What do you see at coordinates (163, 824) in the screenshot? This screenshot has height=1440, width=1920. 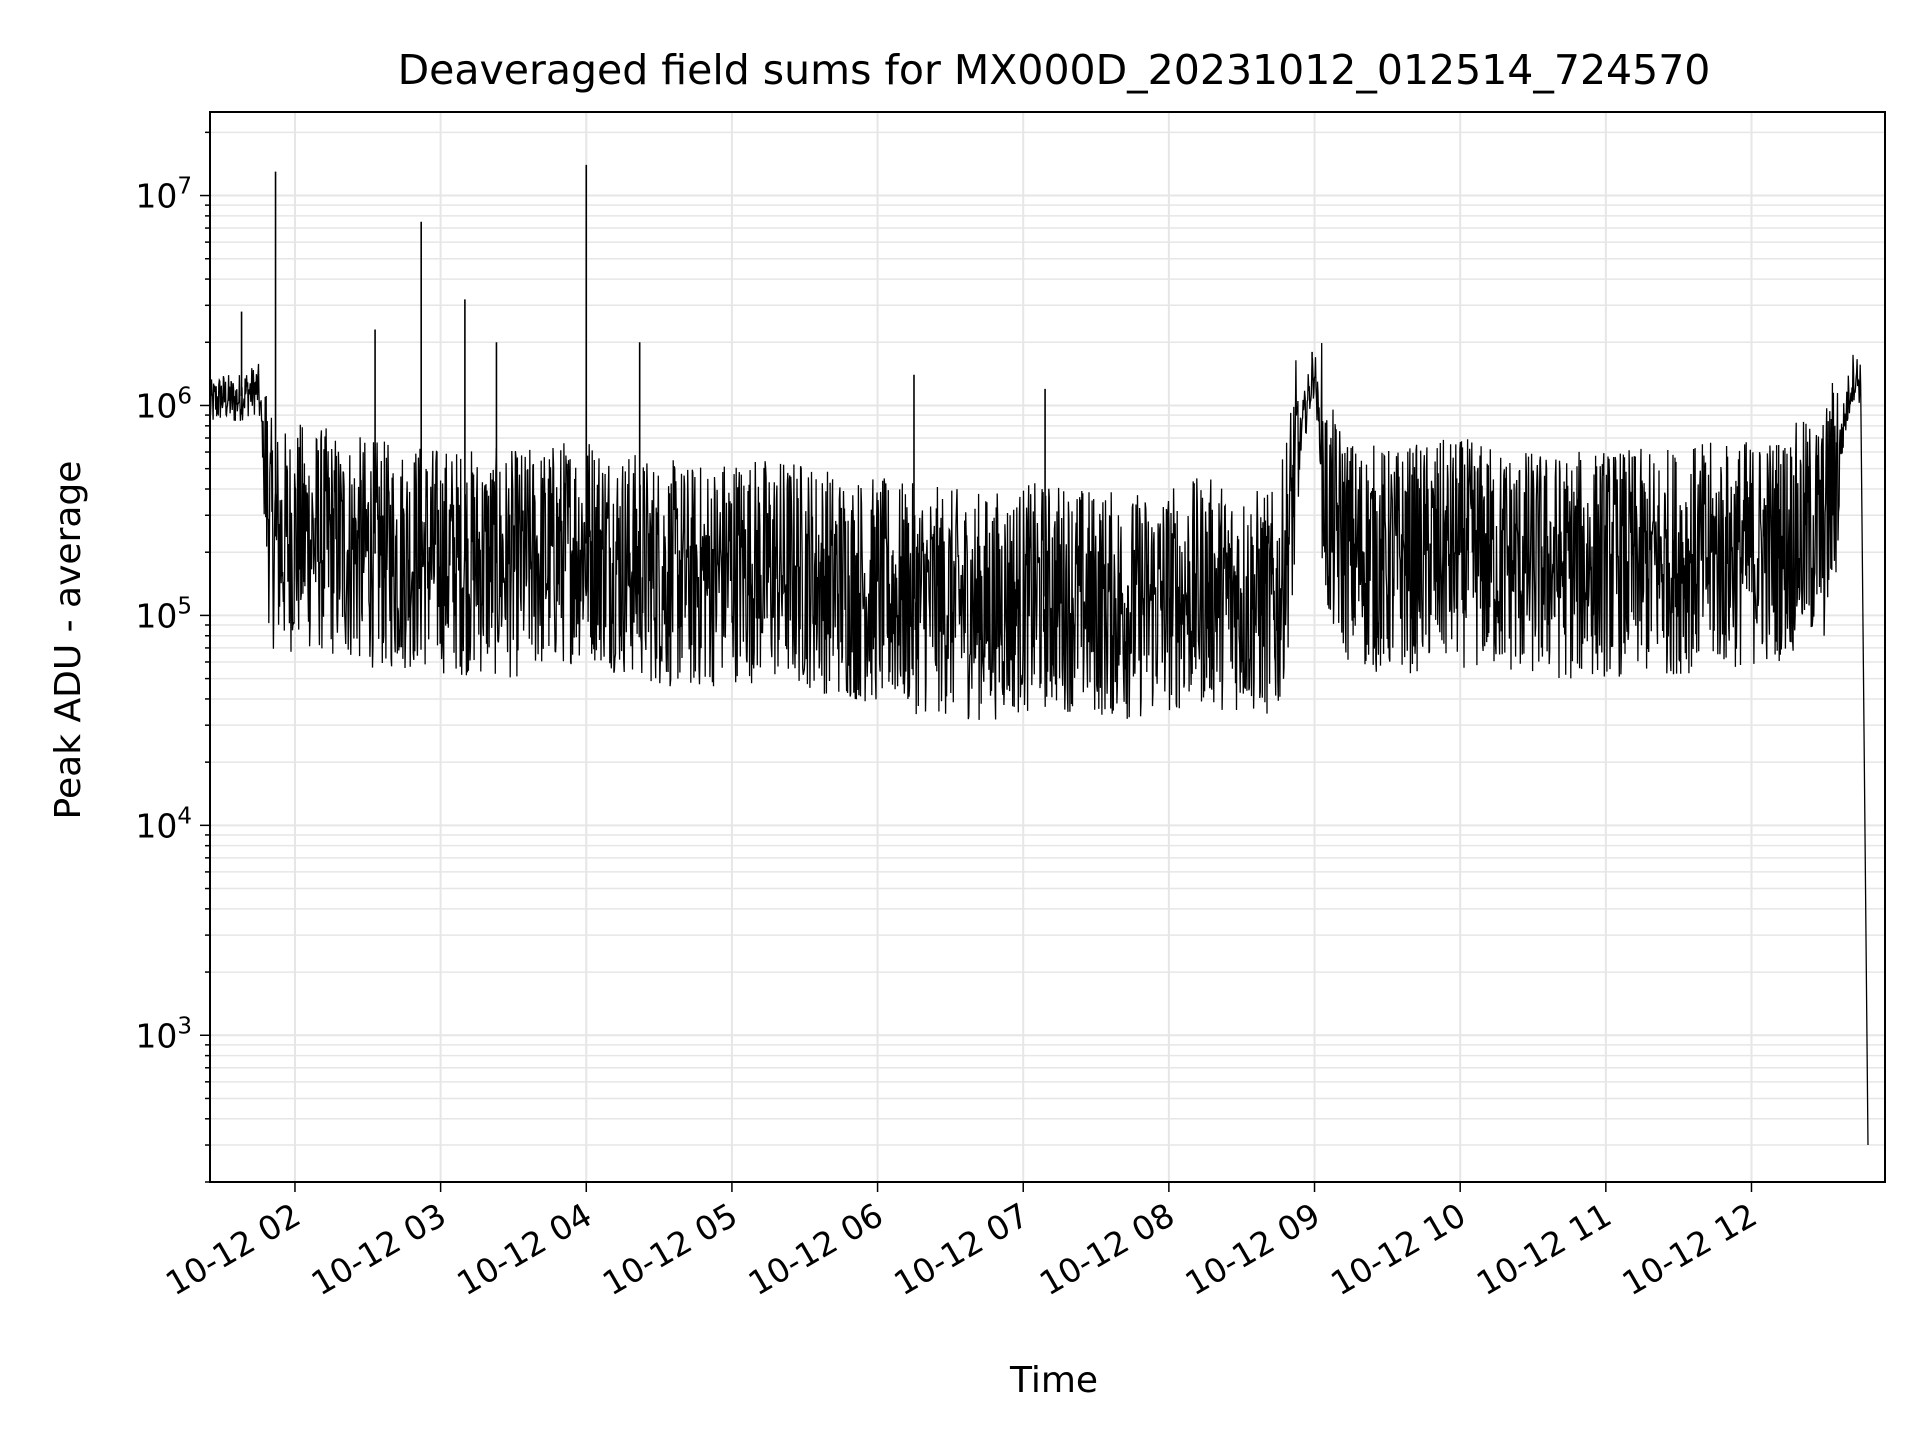 I see `y-tick-label: 104` at bounding box center [163, 824].